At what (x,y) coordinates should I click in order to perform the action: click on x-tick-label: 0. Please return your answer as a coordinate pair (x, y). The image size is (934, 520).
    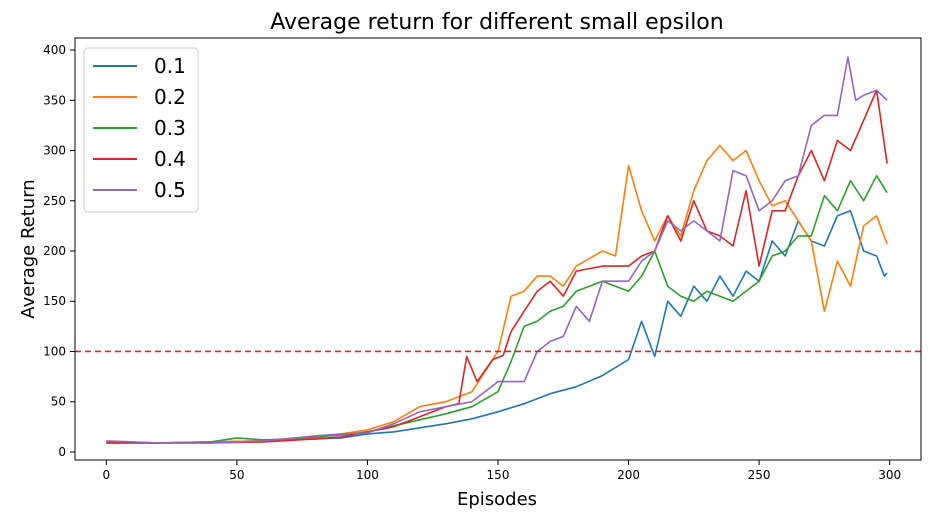
    Looking at the image, I should click on (107, 475).